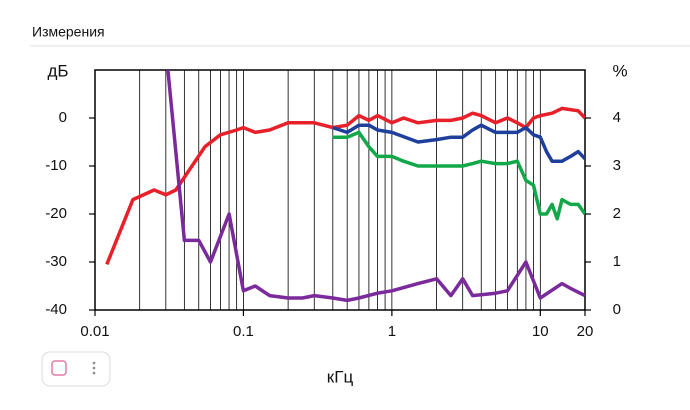 This screenshot has height=410, width=690. I want to click on y-tick-label: -30, so click(56, 261).